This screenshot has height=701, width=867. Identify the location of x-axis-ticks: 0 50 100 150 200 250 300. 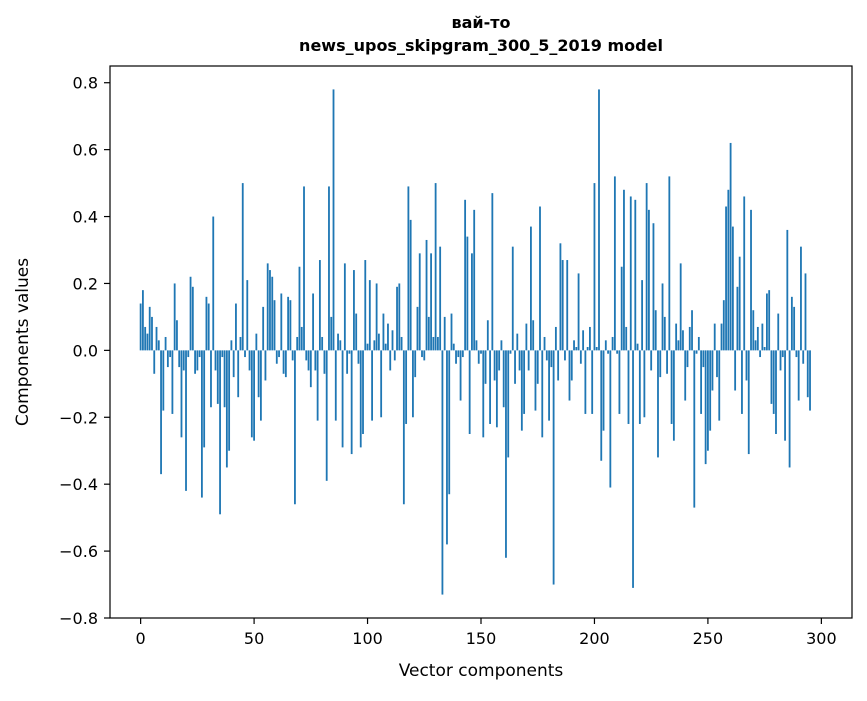
(486, 633).